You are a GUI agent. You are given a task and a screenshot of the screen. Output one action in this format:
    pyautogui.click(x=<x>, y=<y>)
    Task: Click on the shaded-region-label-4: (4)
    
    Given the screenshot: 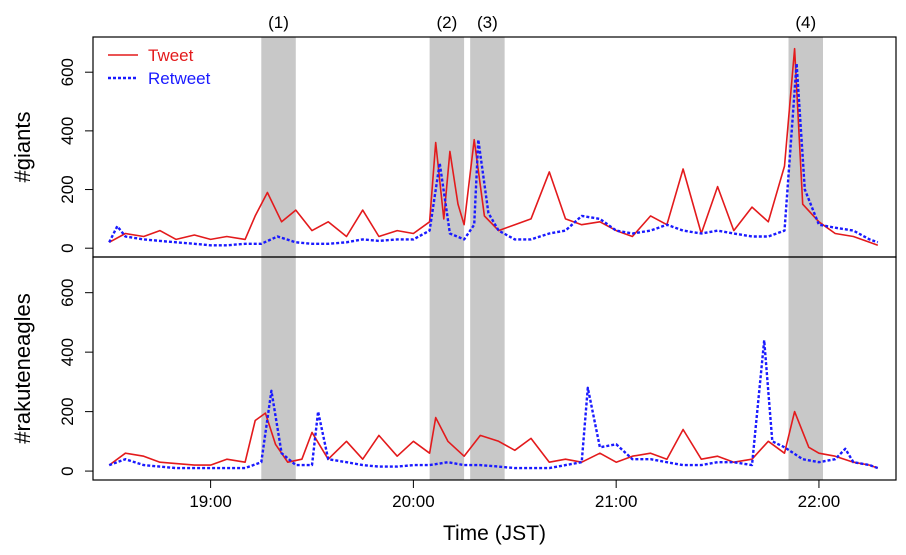 What is the action you would take?
    pyautogui.click(x=805, y=22)
    